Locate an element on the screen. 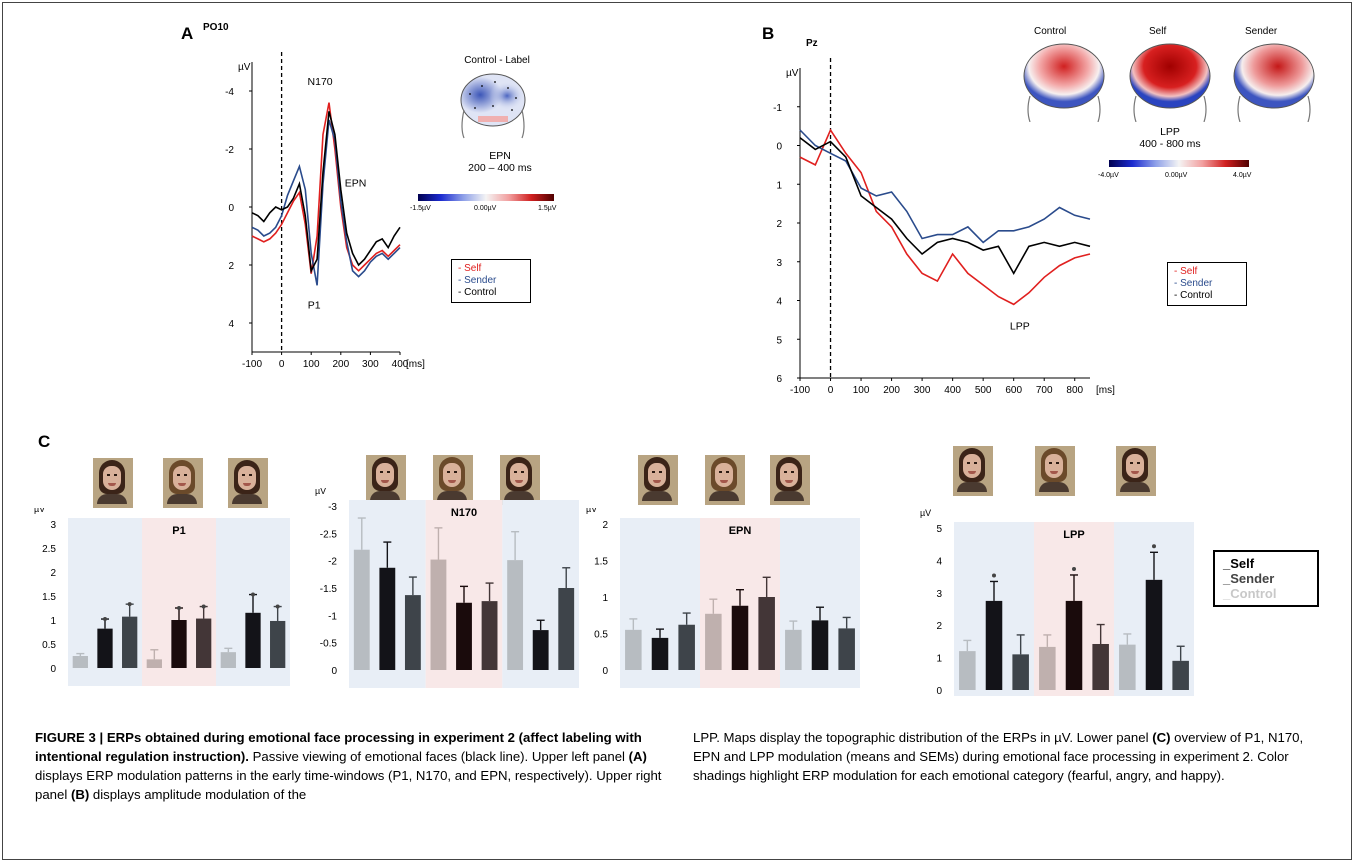 The width and height of the screenshot is (1356, 866). x-tick-label: [ms] is located at coordinates (415, 364).